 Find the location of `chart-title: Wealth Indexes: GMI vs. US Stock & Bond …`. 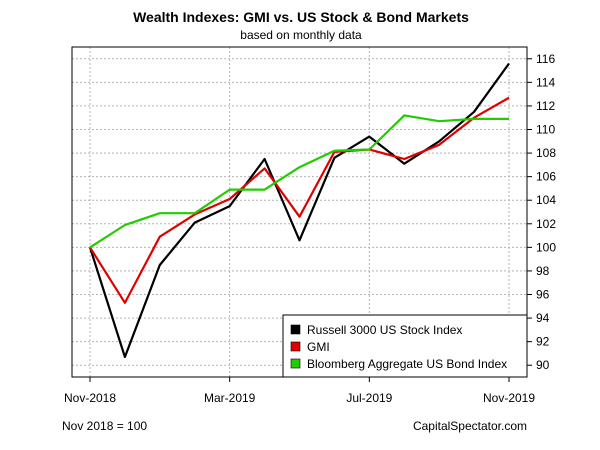

chart-title: Wealth Indexes: GMI vs. US Stock & Bond … is located at coordinates (301, 17).